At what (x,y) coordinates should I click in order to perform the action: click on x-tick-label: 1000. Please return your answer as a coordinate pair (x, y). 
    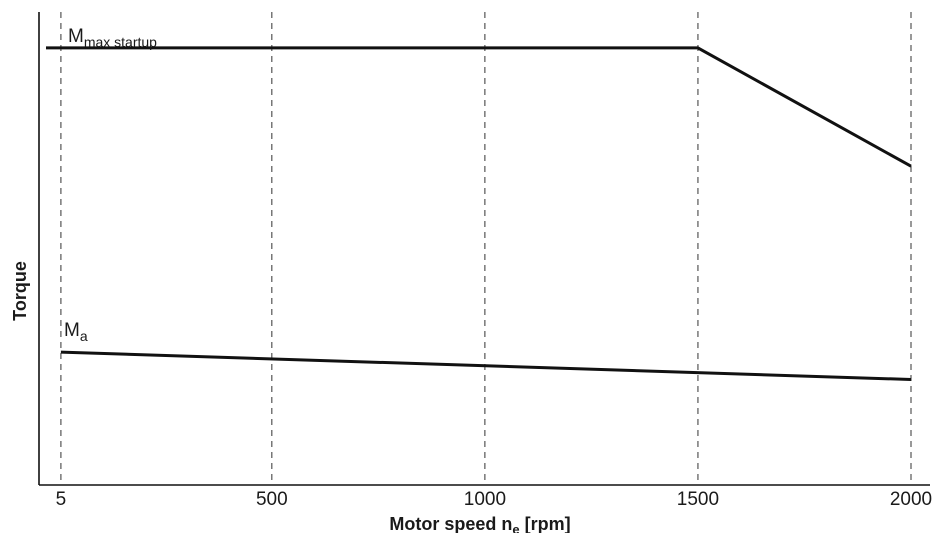
    Looking at the image, I should click on (485, 499).